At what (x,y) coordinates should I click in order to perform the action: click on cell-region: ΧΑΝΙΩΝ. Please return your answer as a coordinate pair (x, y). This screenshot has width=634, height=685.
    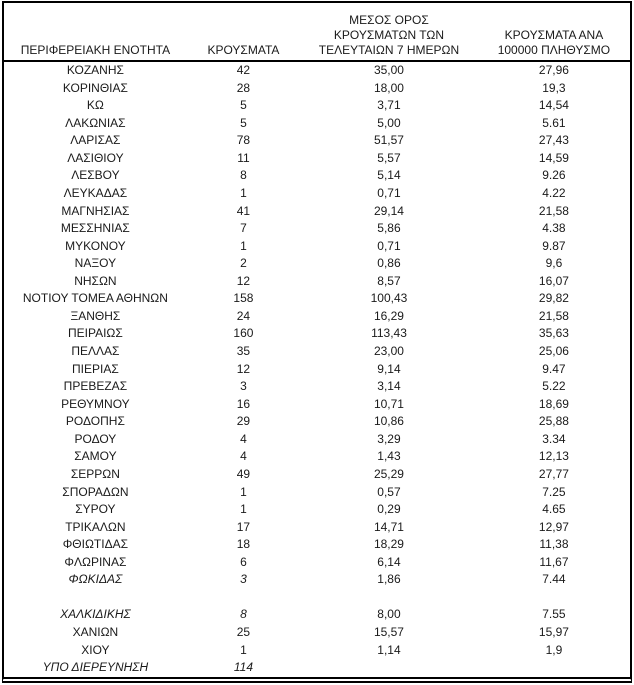
    Looking at the image, I should click on (95, 632).